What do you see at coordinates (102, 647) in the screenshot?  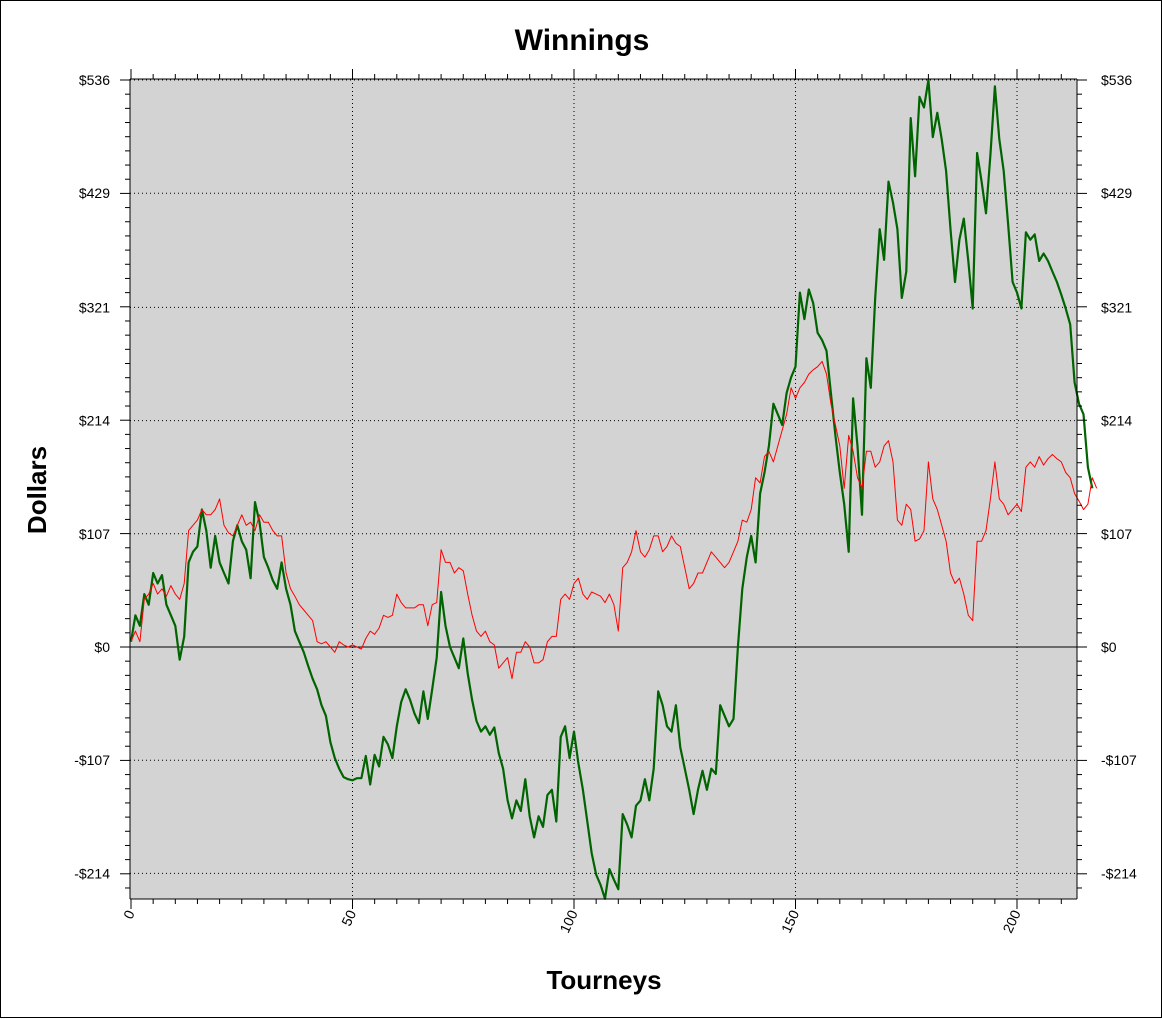 I see `y-tick-label-left: $0` at bounding box center [102, 647].